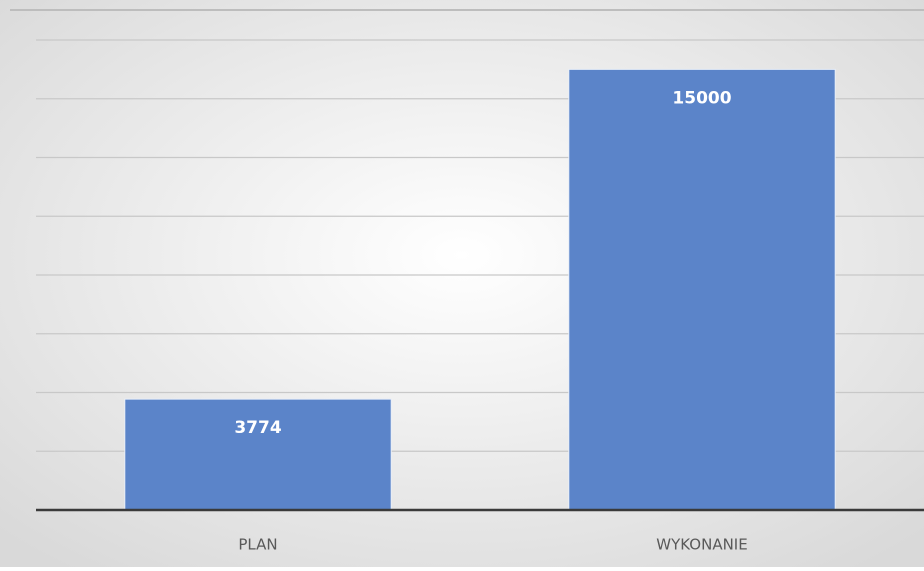 The width and height of the screenshot is (924, 571). I want to click on data-label: 15000, so click(701, 98).